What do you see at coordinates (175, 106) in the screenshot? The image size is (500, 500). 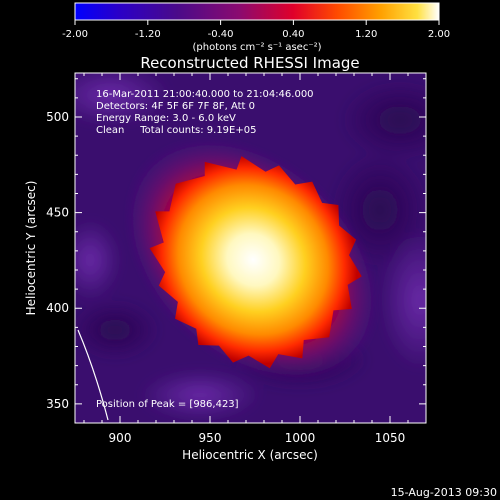 I see `info-line: Detectors: 4F 5F 6F 7F 8F, Att 0` at bounding box center [175, 106].